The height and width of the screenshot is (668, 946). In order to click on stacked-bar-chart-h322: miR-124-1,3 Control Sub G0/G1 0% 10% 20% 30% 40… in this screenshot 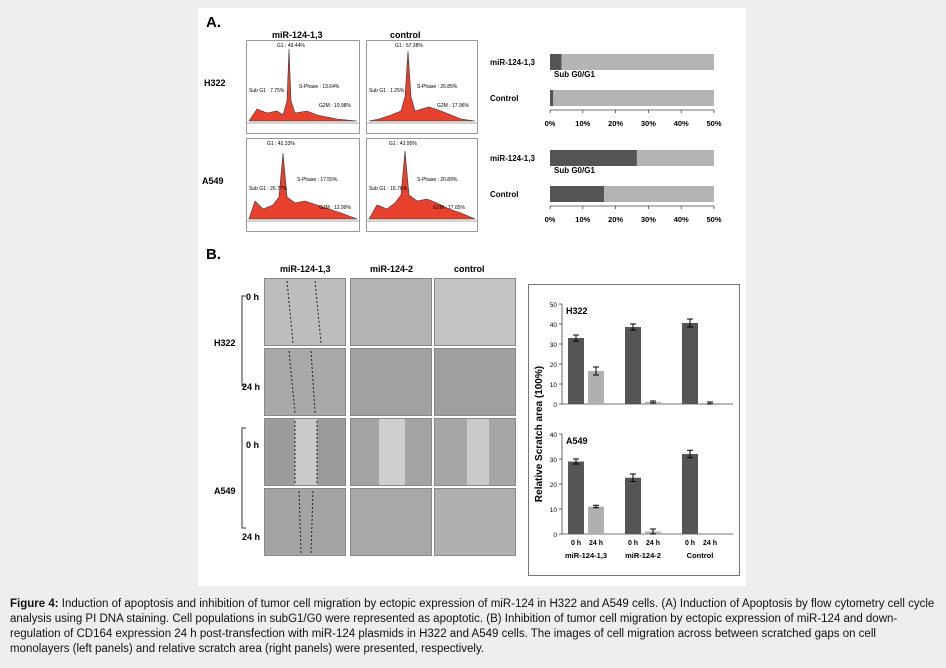, I will do `click(606, 91)`.